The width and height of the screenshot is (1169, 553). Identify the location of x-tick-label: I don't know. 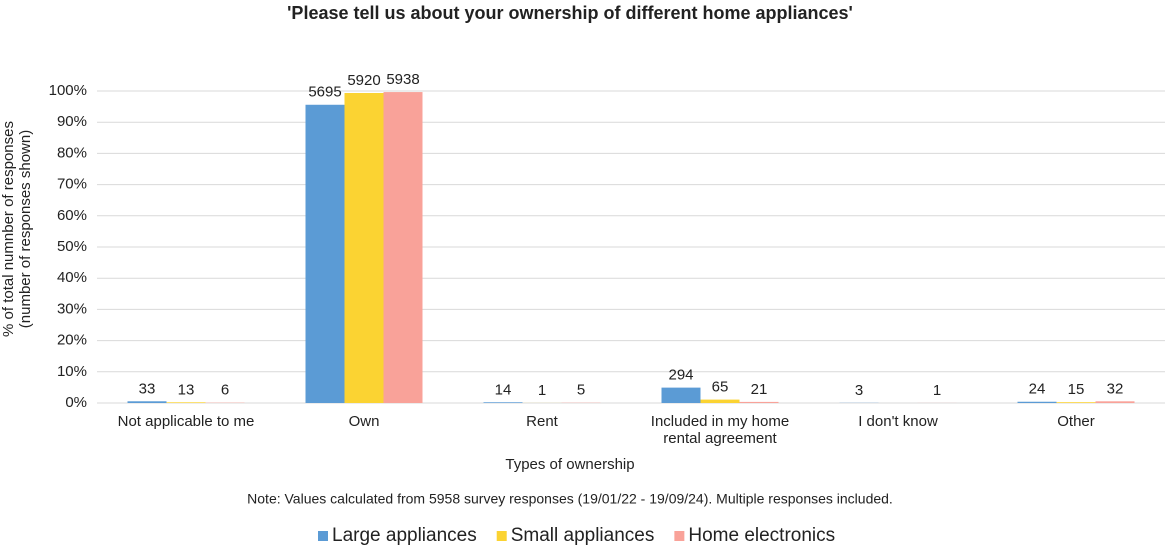
(898, 421).